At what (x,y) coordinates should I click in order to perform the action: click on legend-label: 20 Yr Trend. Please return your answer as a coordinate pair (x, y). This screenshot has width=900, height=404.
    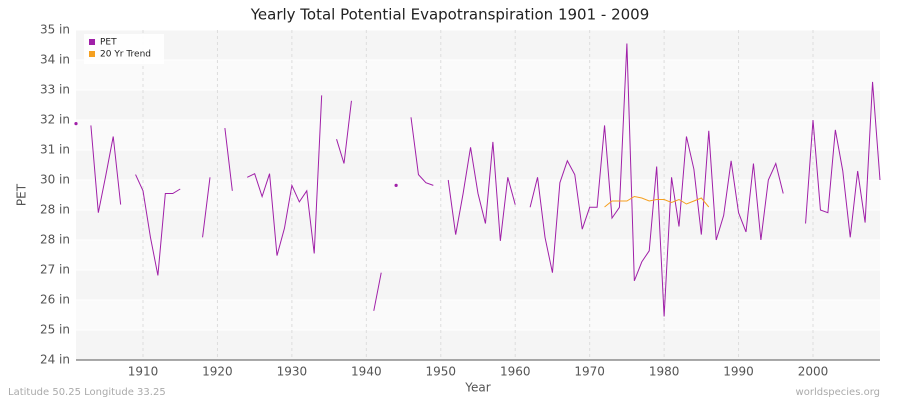
    Looking at the image, I should click on (125, 55).